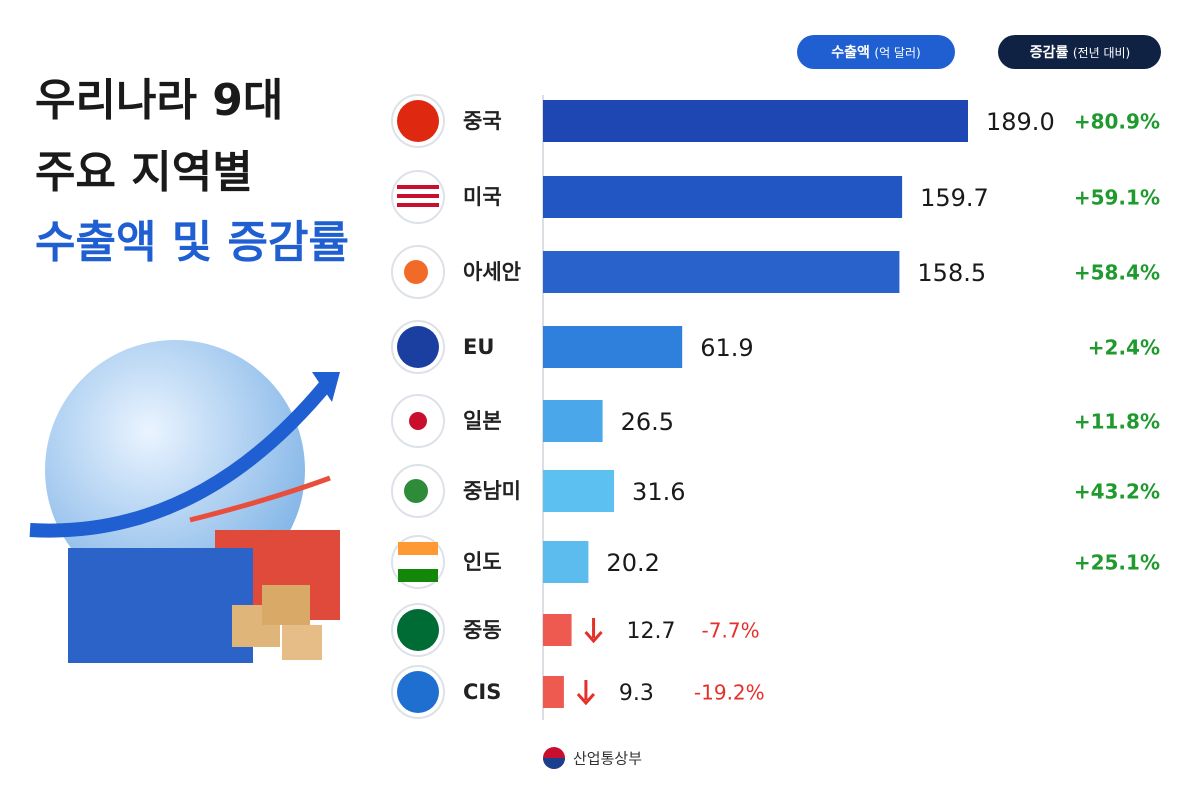 The width and height of the screenshot is (1200, 800). Describe the element at coordinates (192, 242) in the screenshot. I see `title-line: 수출액 및 증감률` at that location.